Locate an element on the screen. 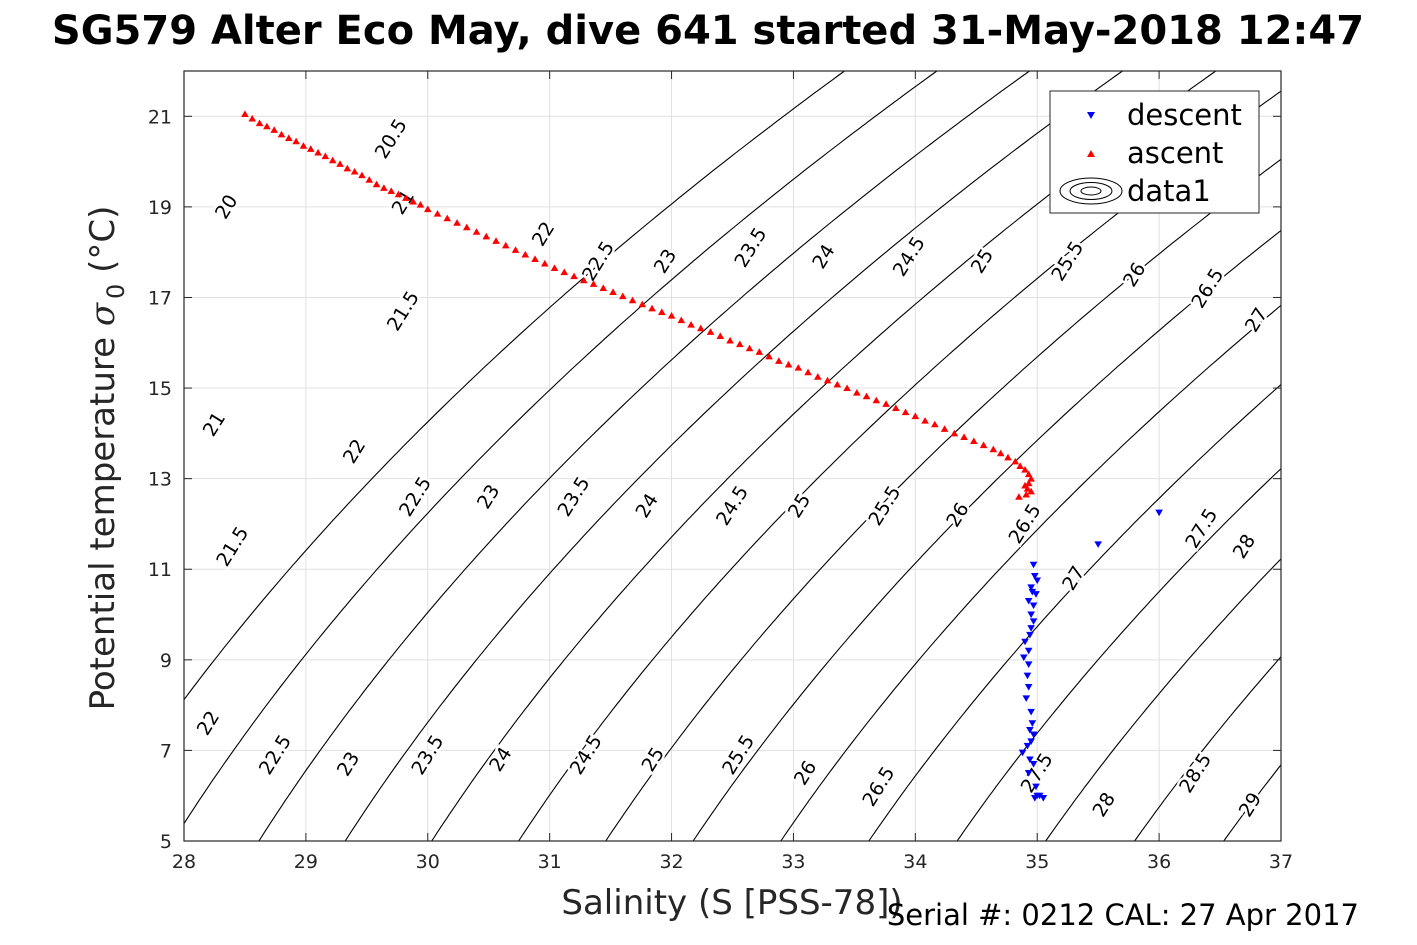 This screenshot has width=1417, height=945. legend-descent-label: descent is located at coordinates (1184, 115).